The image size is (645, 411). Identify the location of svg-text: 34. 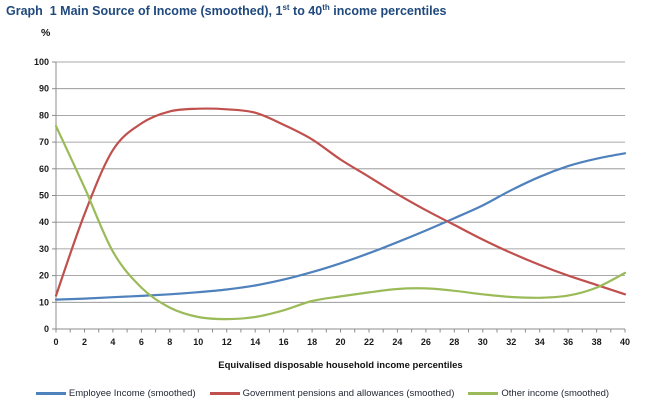
(540, 342).